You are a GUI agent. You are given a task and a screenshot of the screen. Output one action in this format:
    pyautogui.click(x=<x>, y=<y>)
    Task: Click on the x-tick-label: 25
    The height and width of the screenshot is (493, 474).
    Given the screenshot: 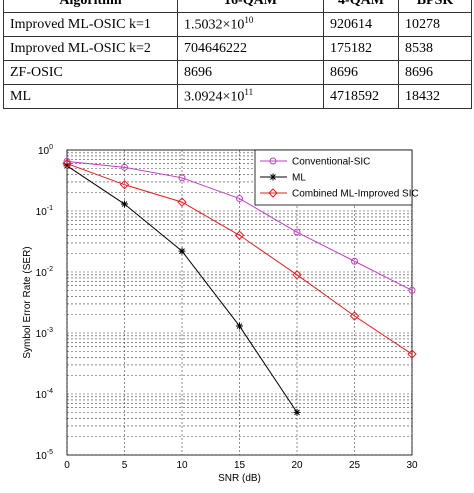 What is the action you would take?
    pyautogui.click(x=355, y=465)
    